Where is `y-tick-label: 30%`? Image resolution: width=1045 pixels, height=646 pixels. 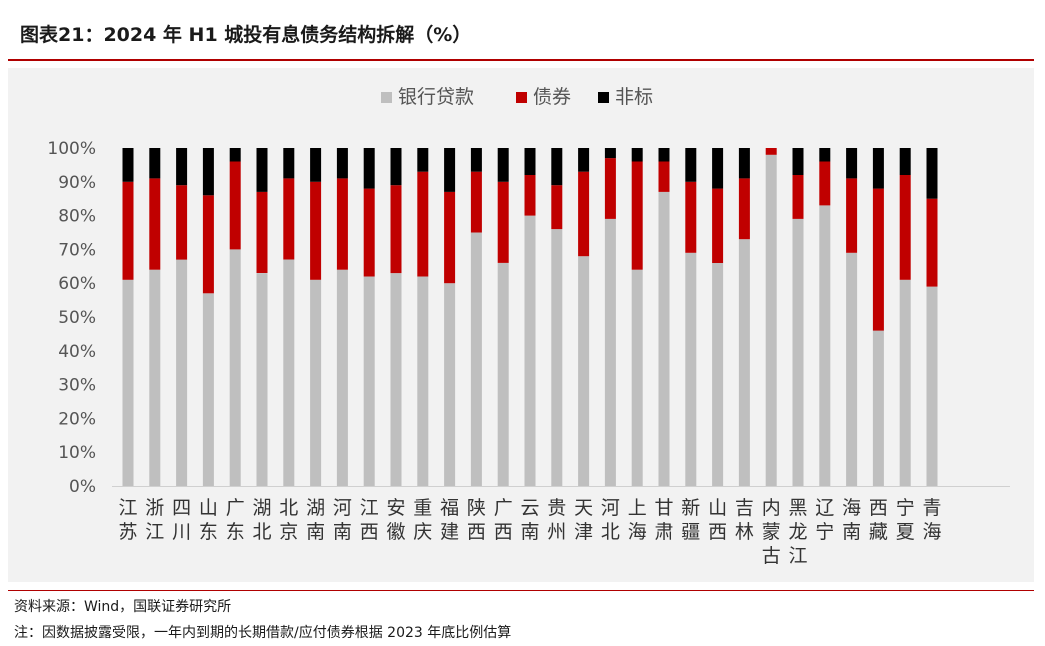
y-tick-label: 30% is located at coordinates (77, 386).